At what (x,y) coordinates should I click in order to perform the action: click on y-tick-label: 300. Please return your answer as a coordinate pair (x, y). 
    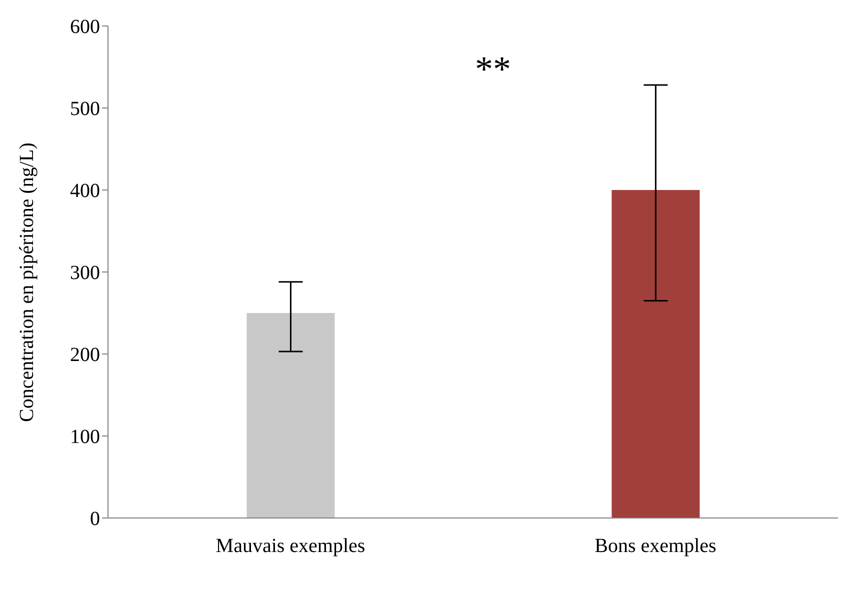
    Looking at the image, I should click on (85, 273).